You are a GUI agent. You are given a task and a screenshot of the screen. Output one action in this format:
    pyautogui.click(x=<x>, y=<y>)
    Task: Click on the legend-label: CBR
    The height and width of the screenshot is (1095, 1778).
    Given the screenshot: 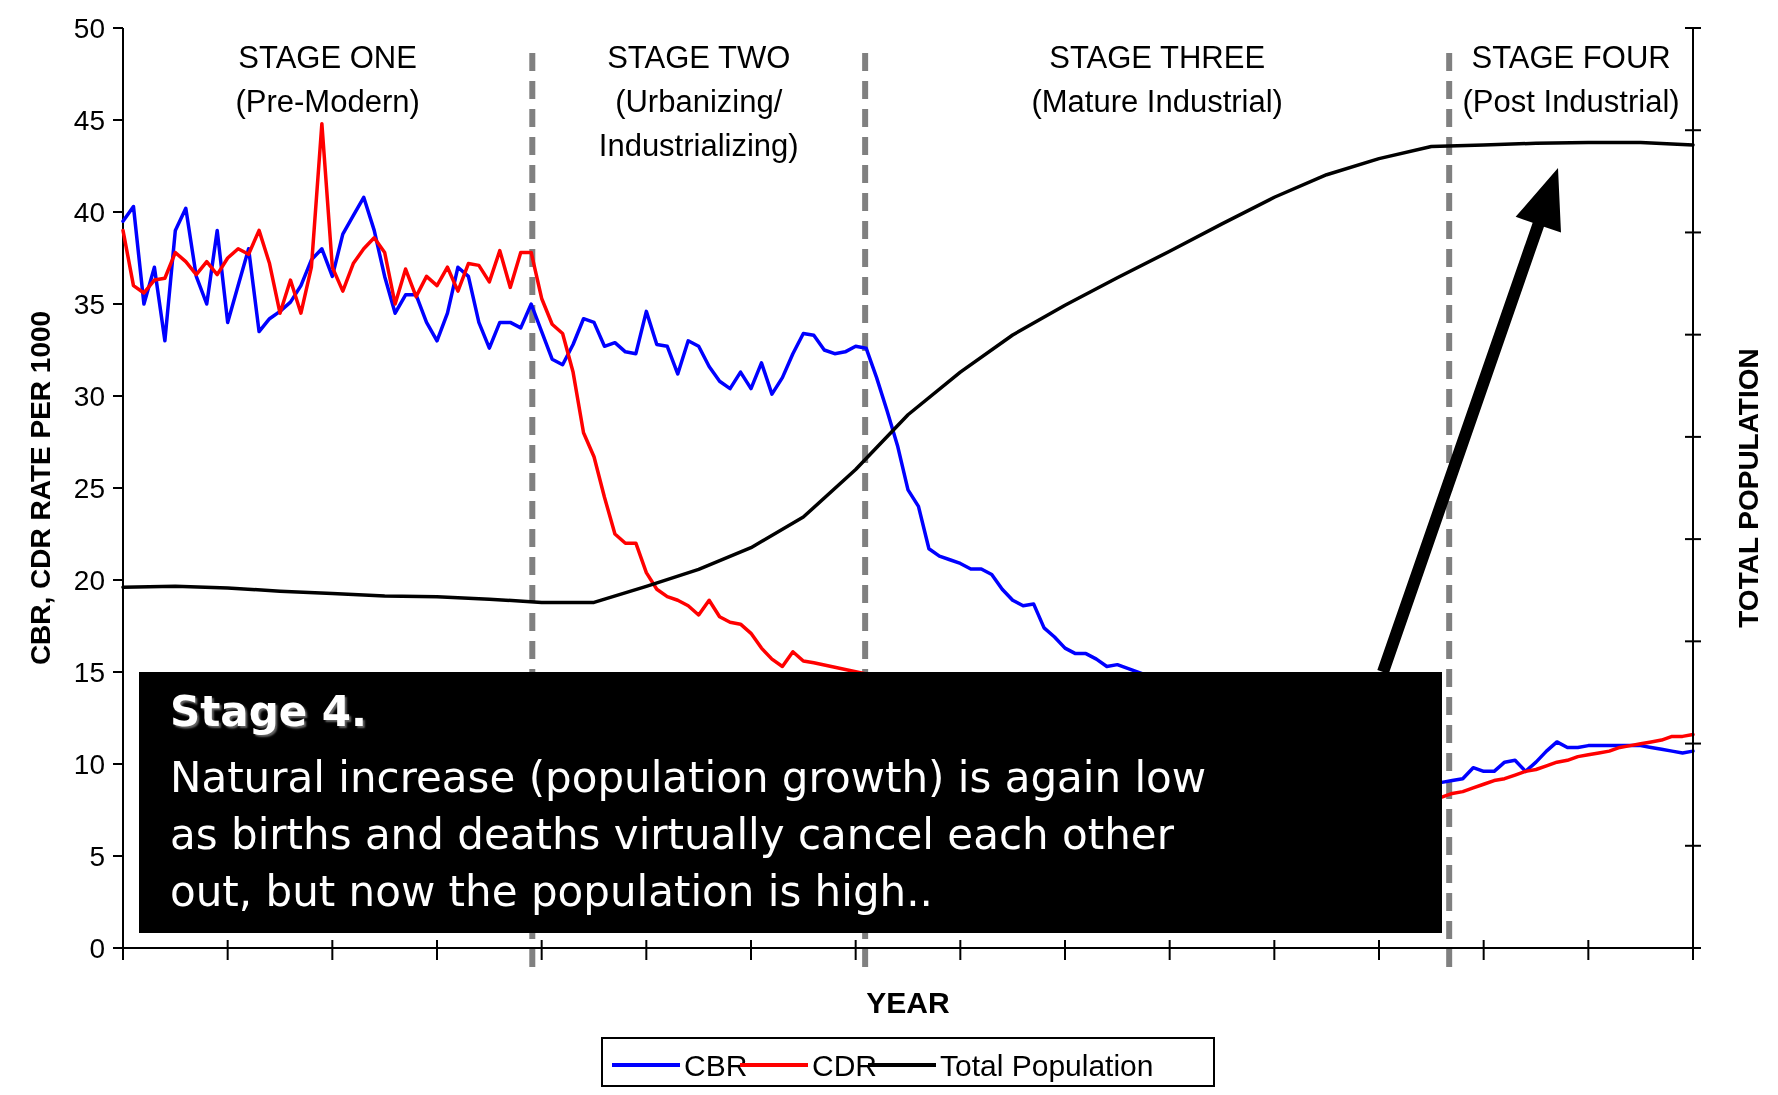 What is the action you would take?
    pyautogui.click(x=716, y=1065)
    